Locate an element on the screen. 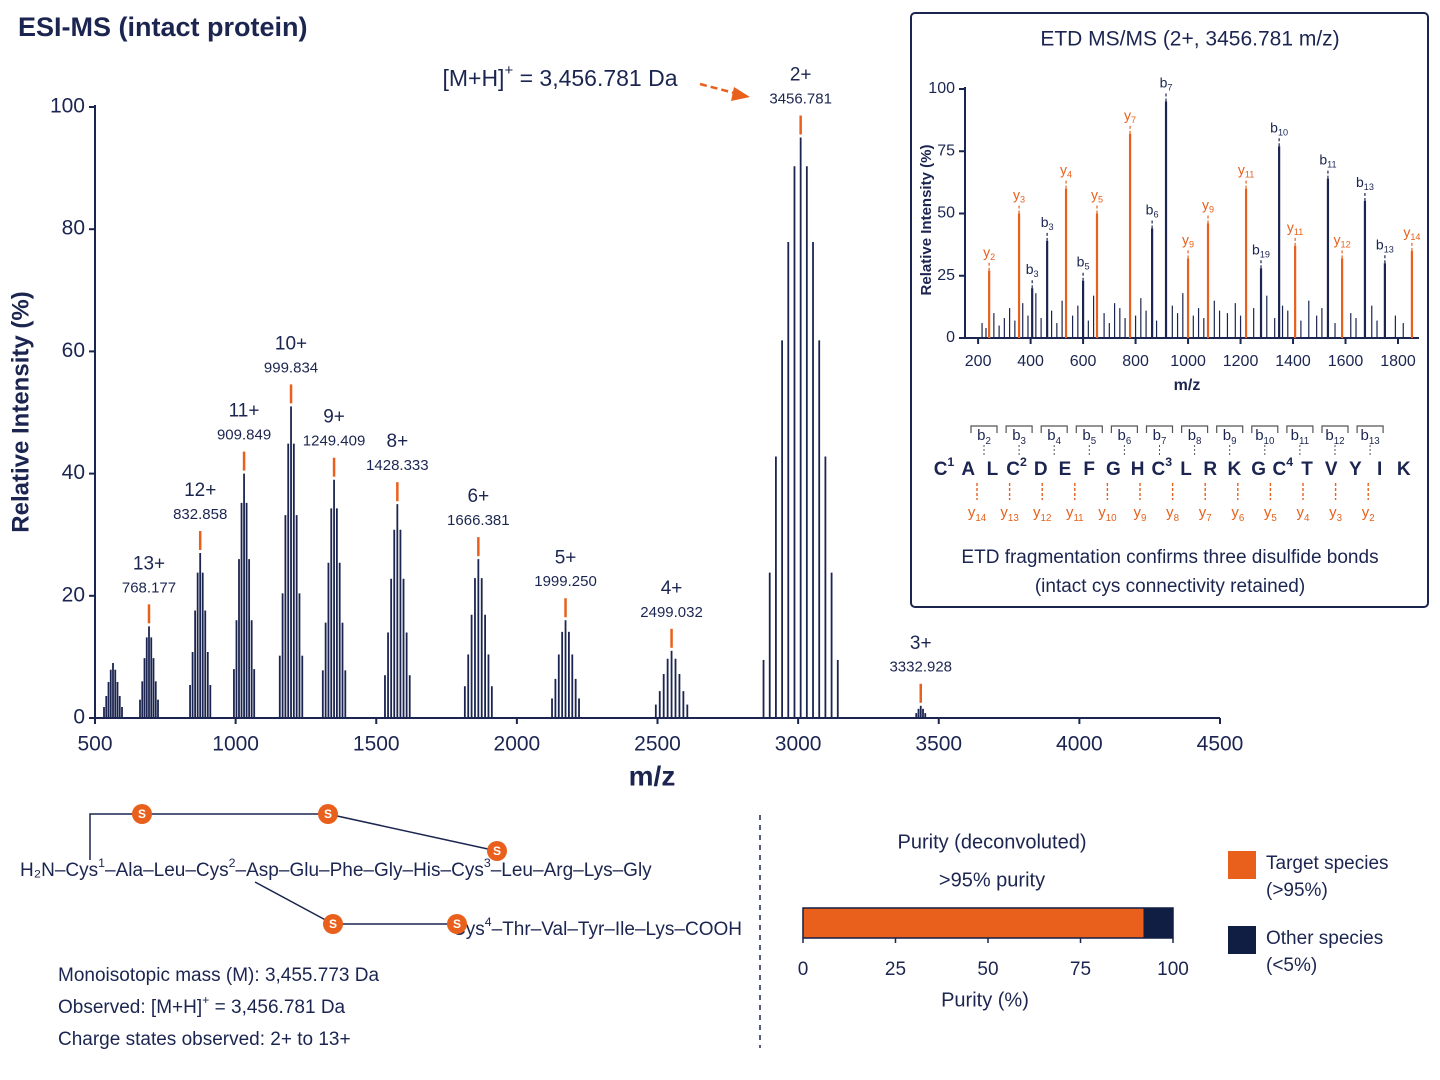 The height and width of the screenshot is (1080, 1440). x-tick-label: 0 is located at coordinates (803, 969).